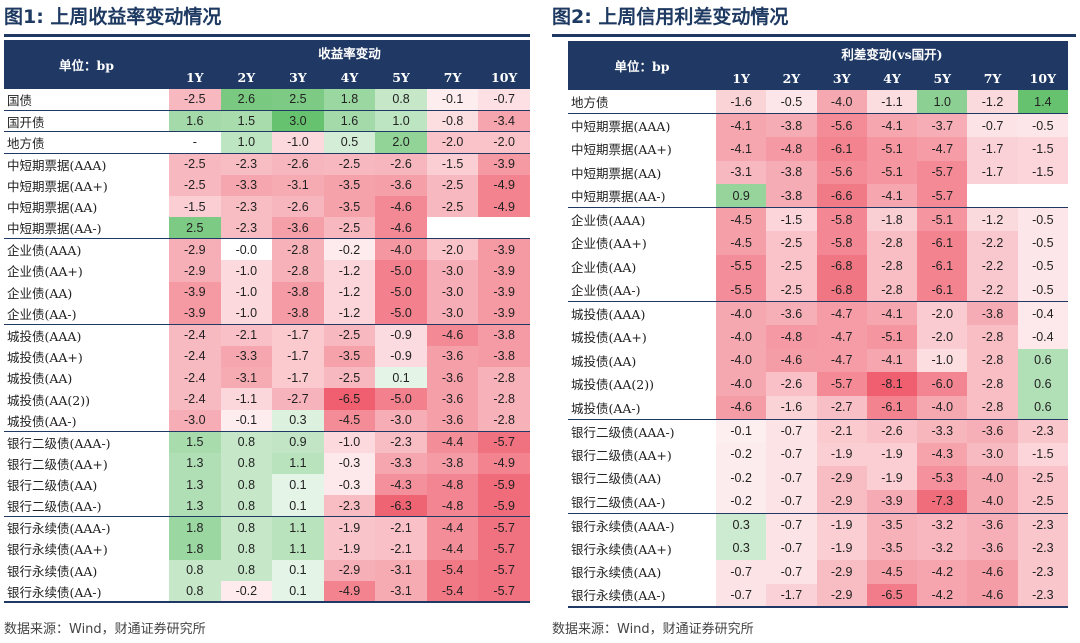 Image resolution: width=1080 pixels, height=643 pixels. I want to click on row-label: 城投债(AA-), so click(606, 408).